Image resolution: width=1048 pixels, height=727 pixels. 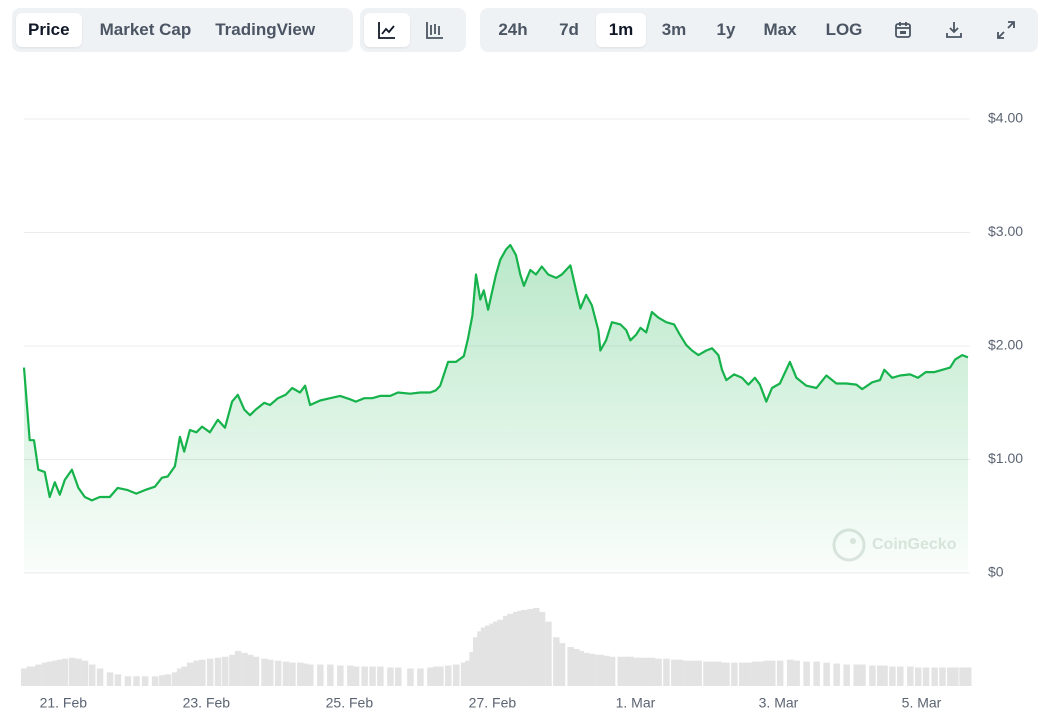 I want to click on range-tabs: 24h 7d 1m 3m 1y Max LOG, so click(x=759, y=30).